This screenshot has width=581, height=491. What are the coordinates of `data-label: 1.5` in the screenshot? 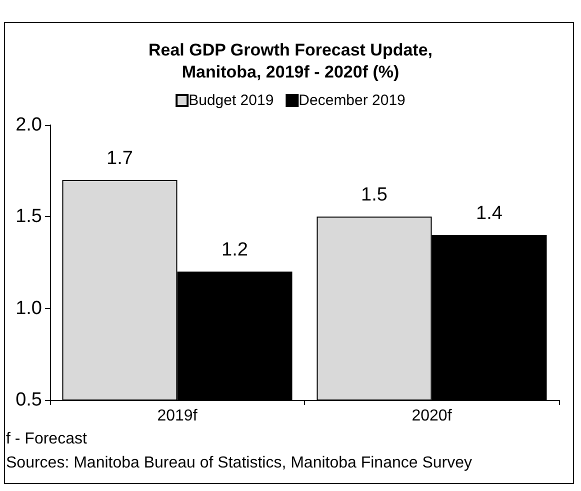 It's located at (374, 195).